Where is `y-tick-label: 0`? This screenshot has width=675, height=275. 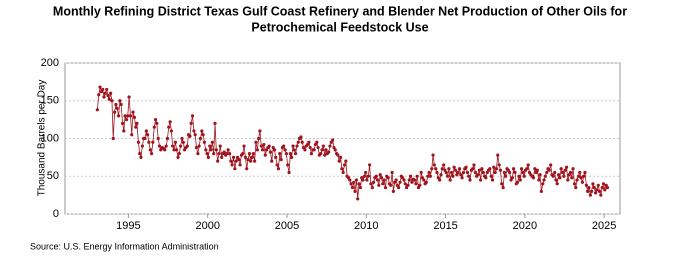 y-tick-label: 0 is located at coordinates (56, 214).